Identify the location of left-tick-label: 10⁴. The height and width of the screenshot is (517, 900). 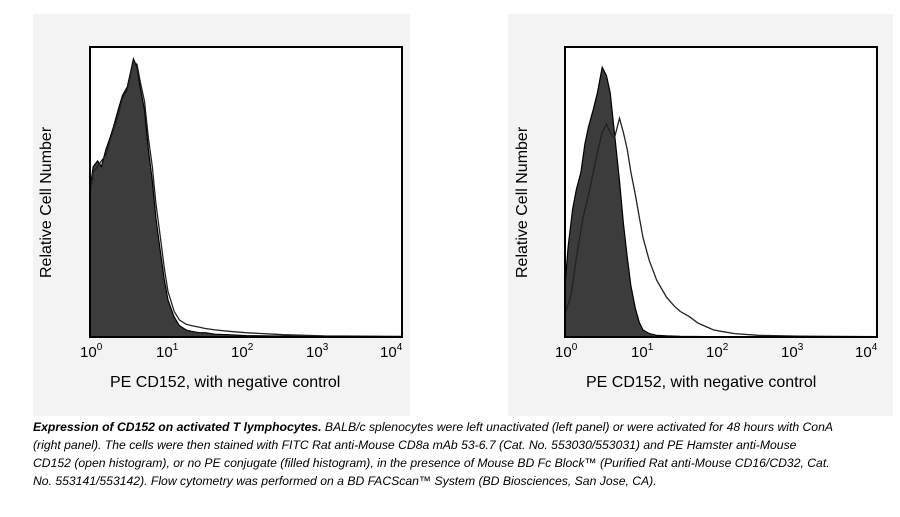
(391, 351).